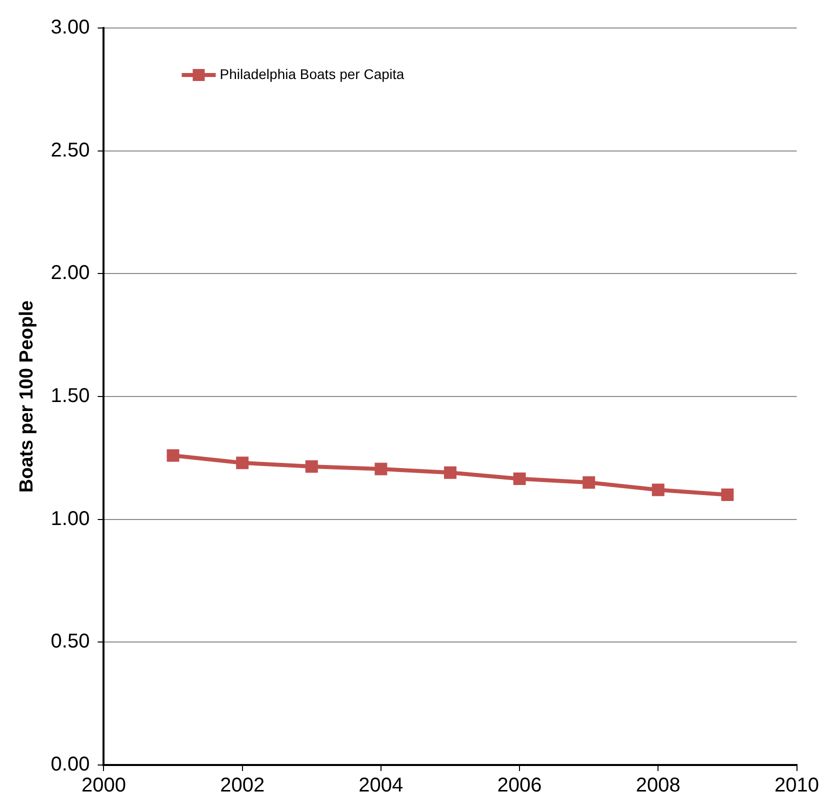 The height and width of the screenshot is (809, 830). What do you see at coordinates (70, 27) in the screenshot?
I see `y-tick-label: 3.00` at bounding box center [70, 27].